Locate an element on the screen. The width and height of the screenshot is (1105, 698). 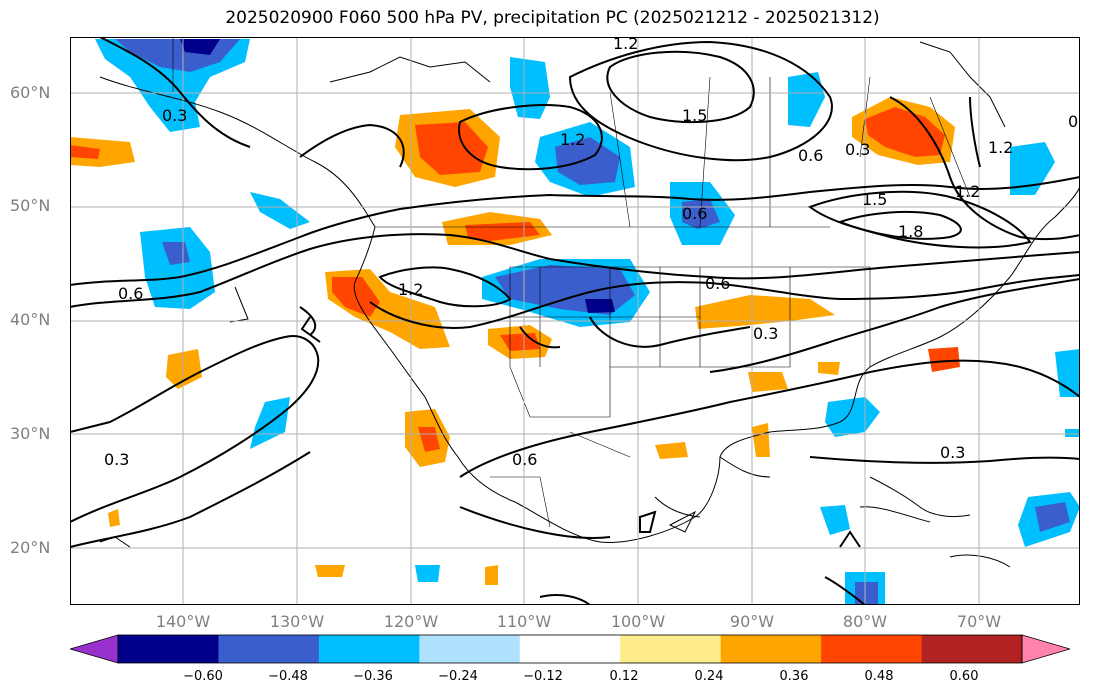
lat-label-60: 60°N is located at coordinates (30, 92).